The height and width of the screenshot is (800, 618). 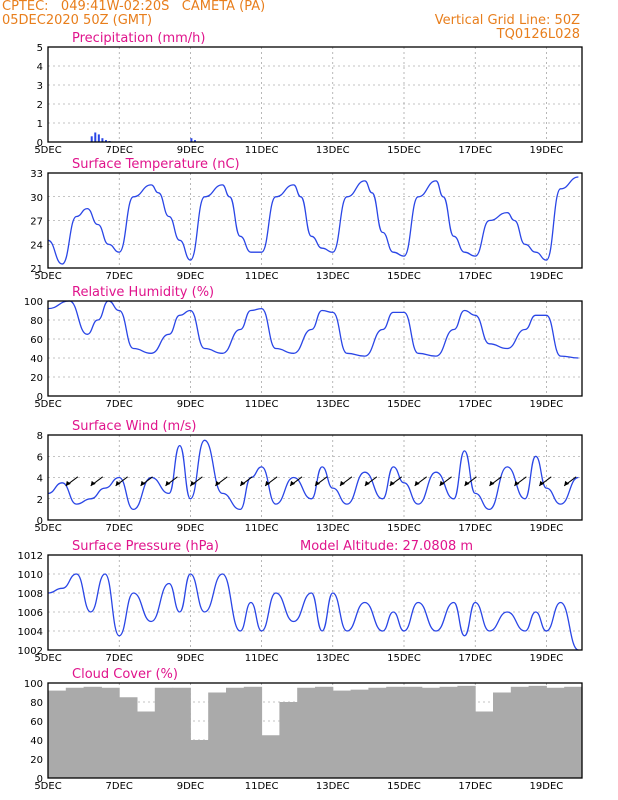 What do you see at coordinates (143, 292) in the screenshot?
I see `panel-title: Relative Humidity (%)` at bounding box center [143, 292].